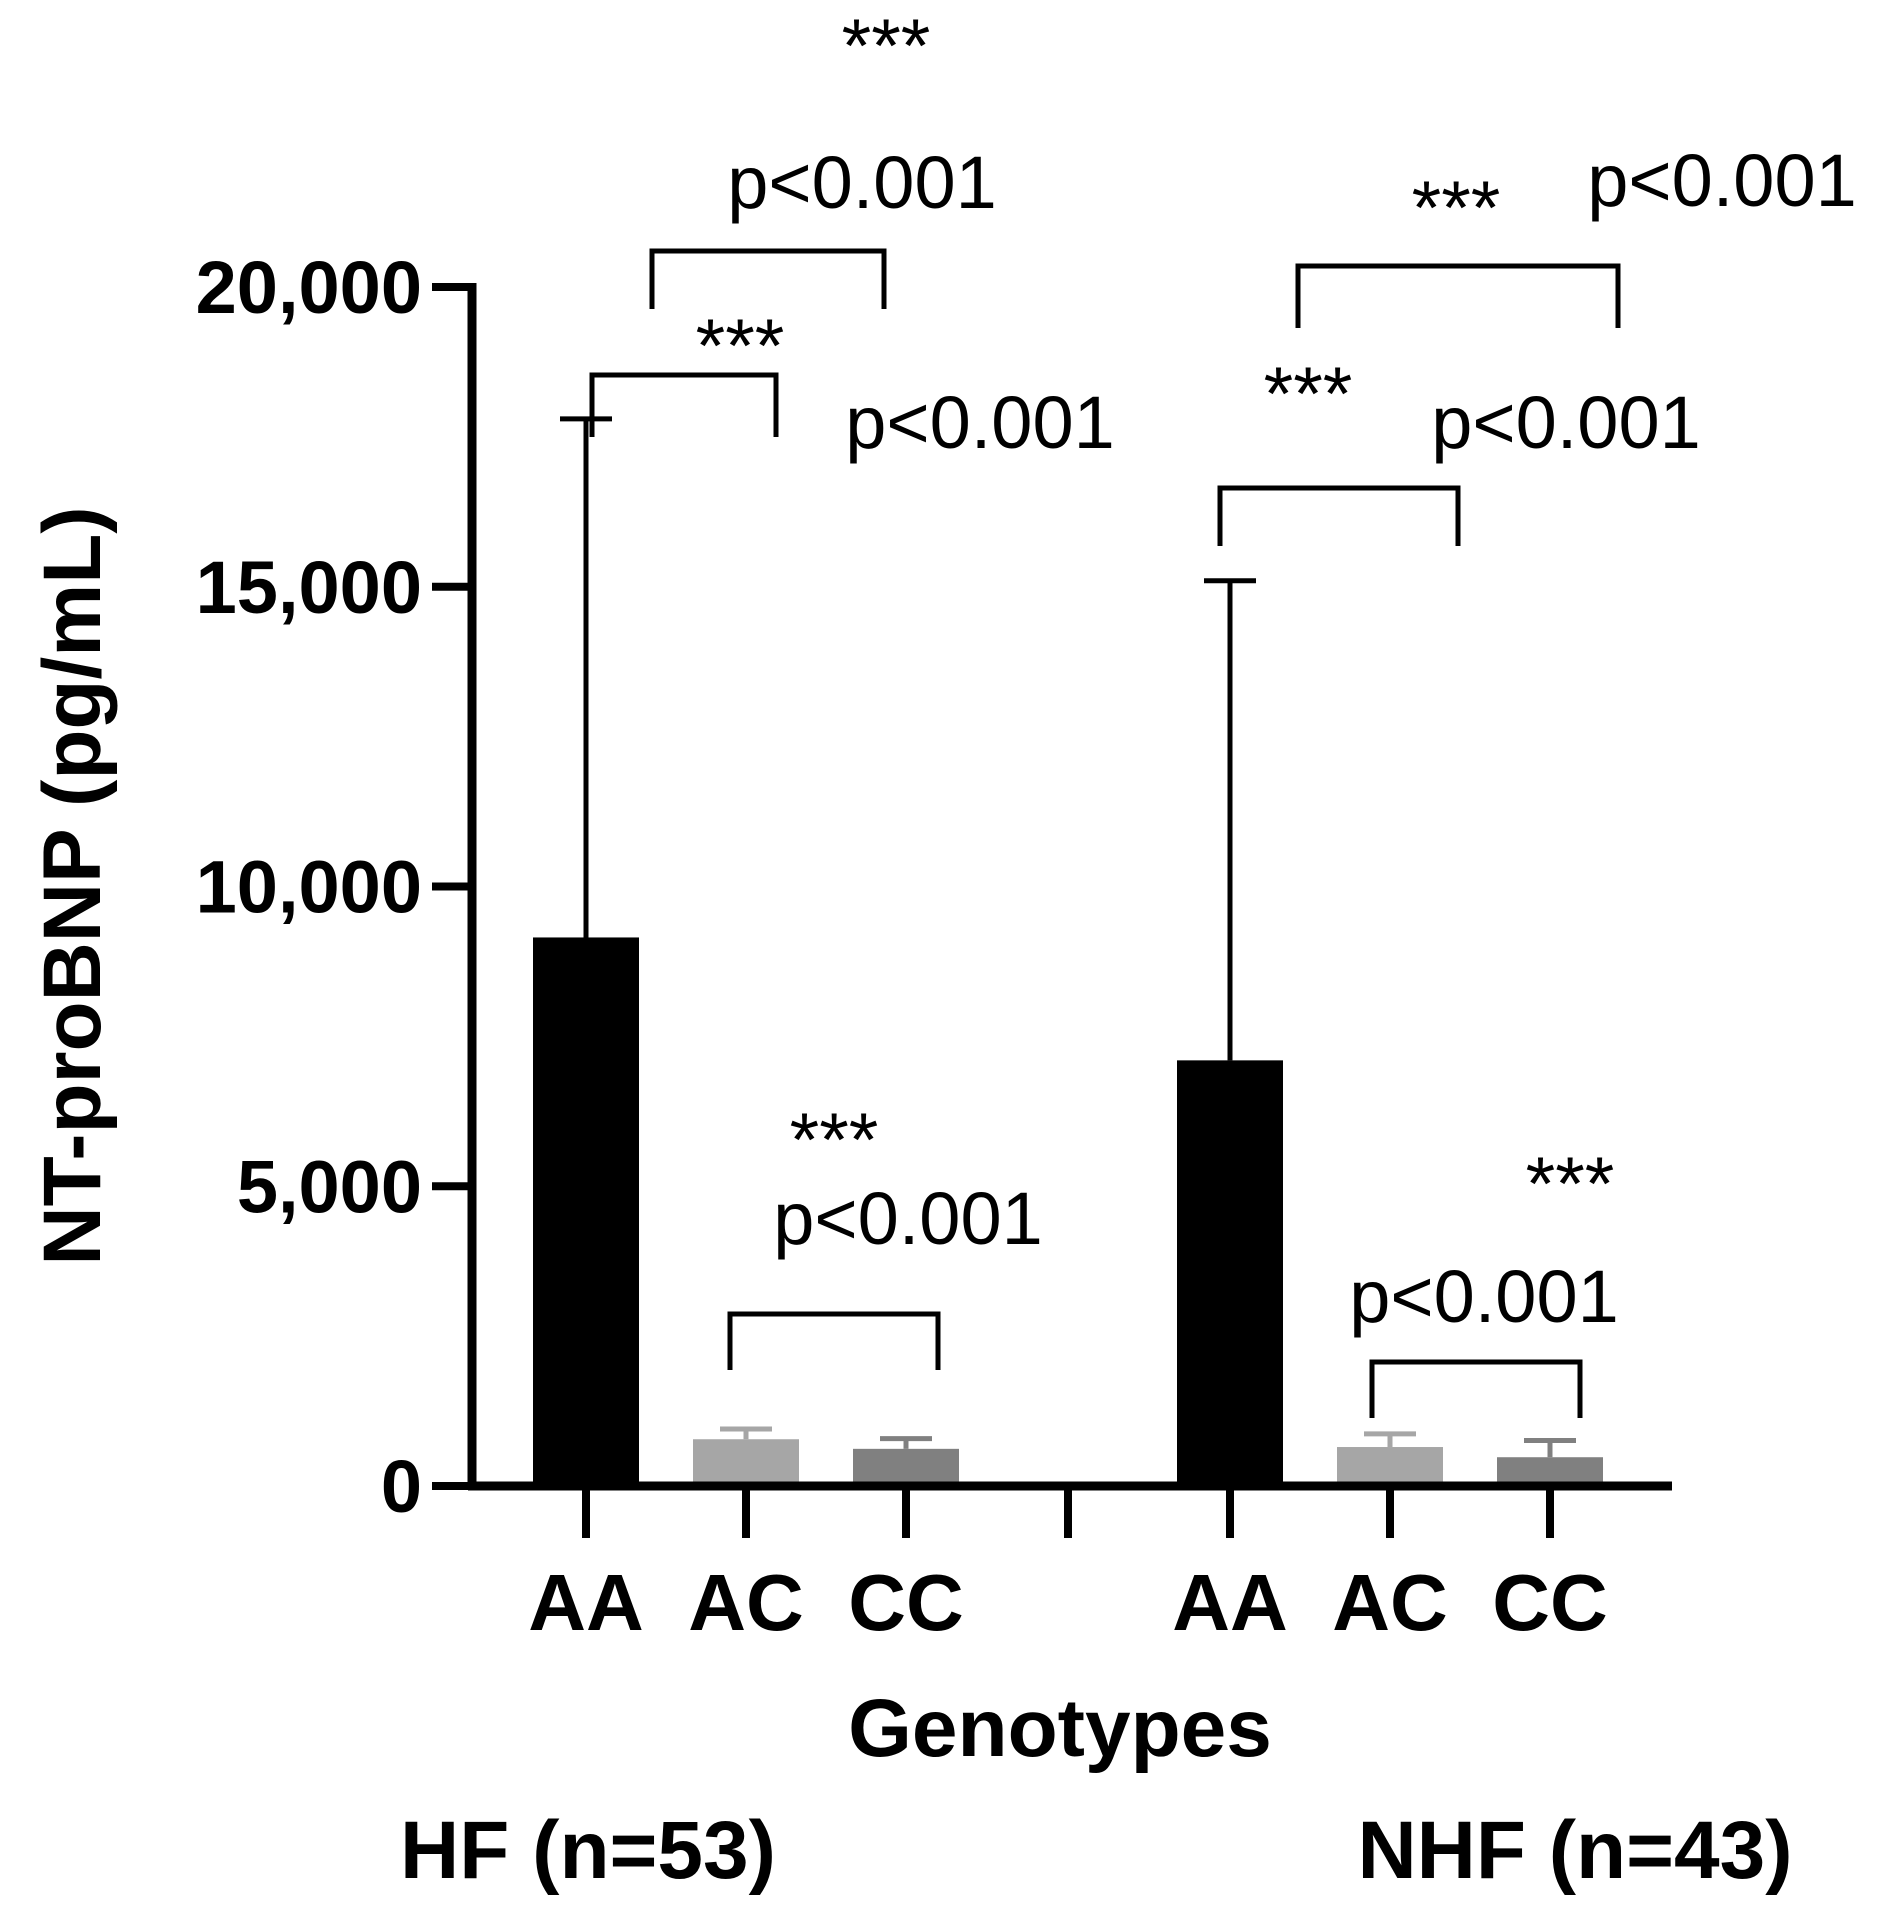  What do you see at coordinates (1570, 1184) in the screenshot?
I see `significance-stars-6: ***` at bounding box center [1570, 1184].